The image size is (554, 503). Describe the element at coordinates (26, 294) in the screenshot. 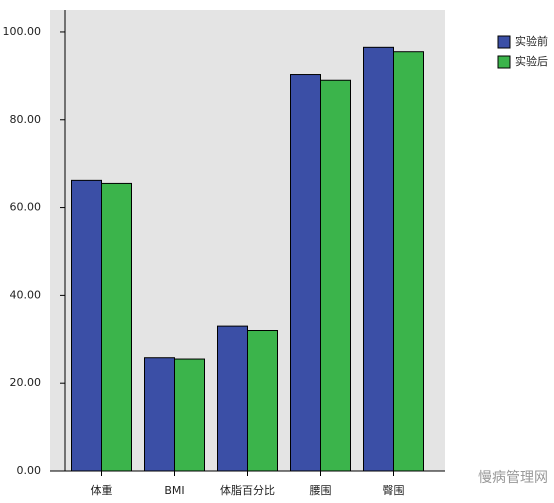

I see `y-tick-label: 40.00` at that location.